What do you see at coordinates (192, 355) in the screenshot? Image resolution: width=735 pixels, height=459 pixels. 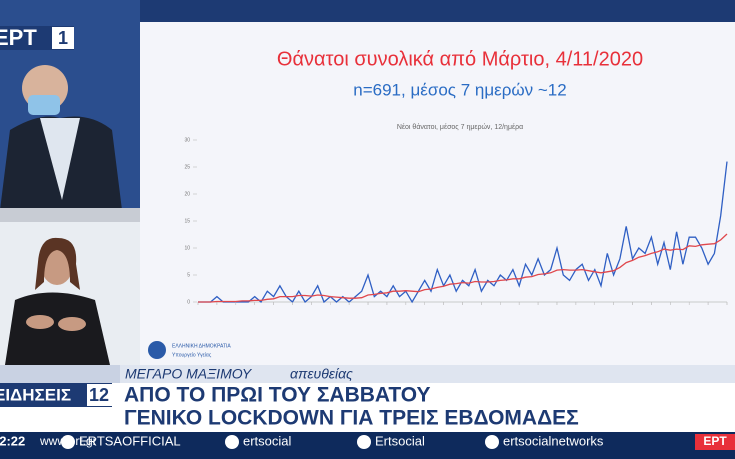 I see `ministry-line: Υπουργείο Υγείας` at bounding box center [192, 355].